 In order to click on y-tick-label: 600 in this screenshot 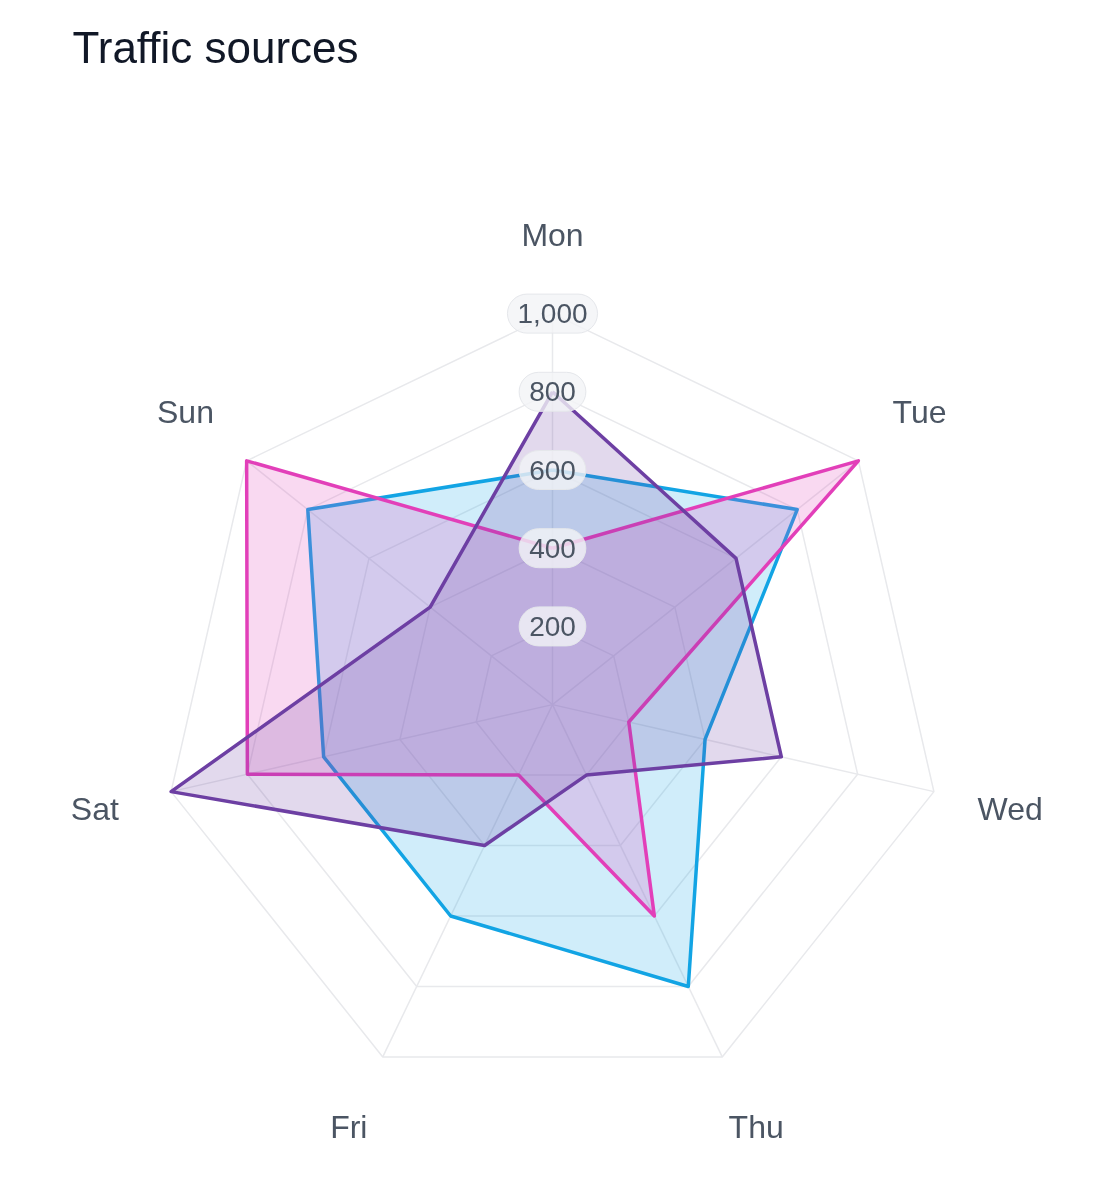, I will do `click(552, 470)`.